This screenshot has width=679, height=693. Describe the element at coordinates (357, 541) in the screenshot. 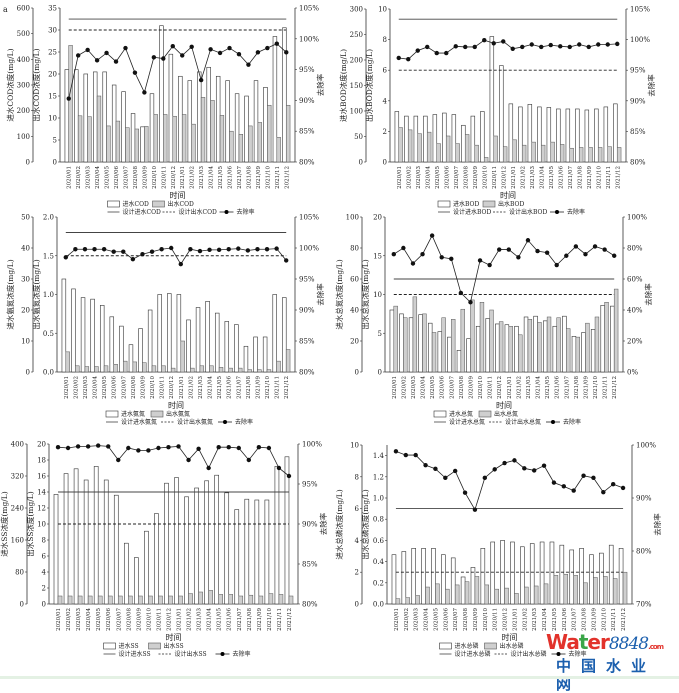

I see `outer-tick-label: 4` at that location.